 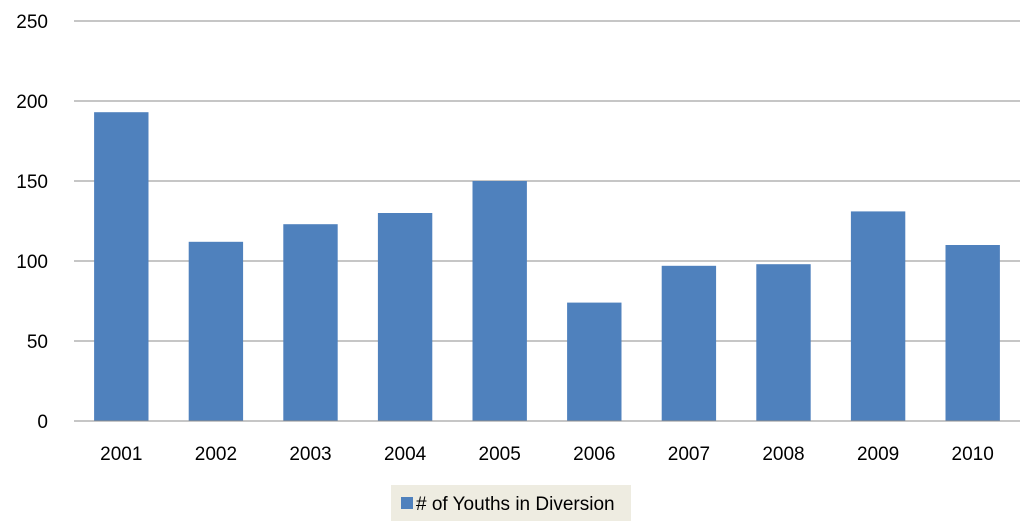 I want to click on bar-2004, so click(x=405, y=317).